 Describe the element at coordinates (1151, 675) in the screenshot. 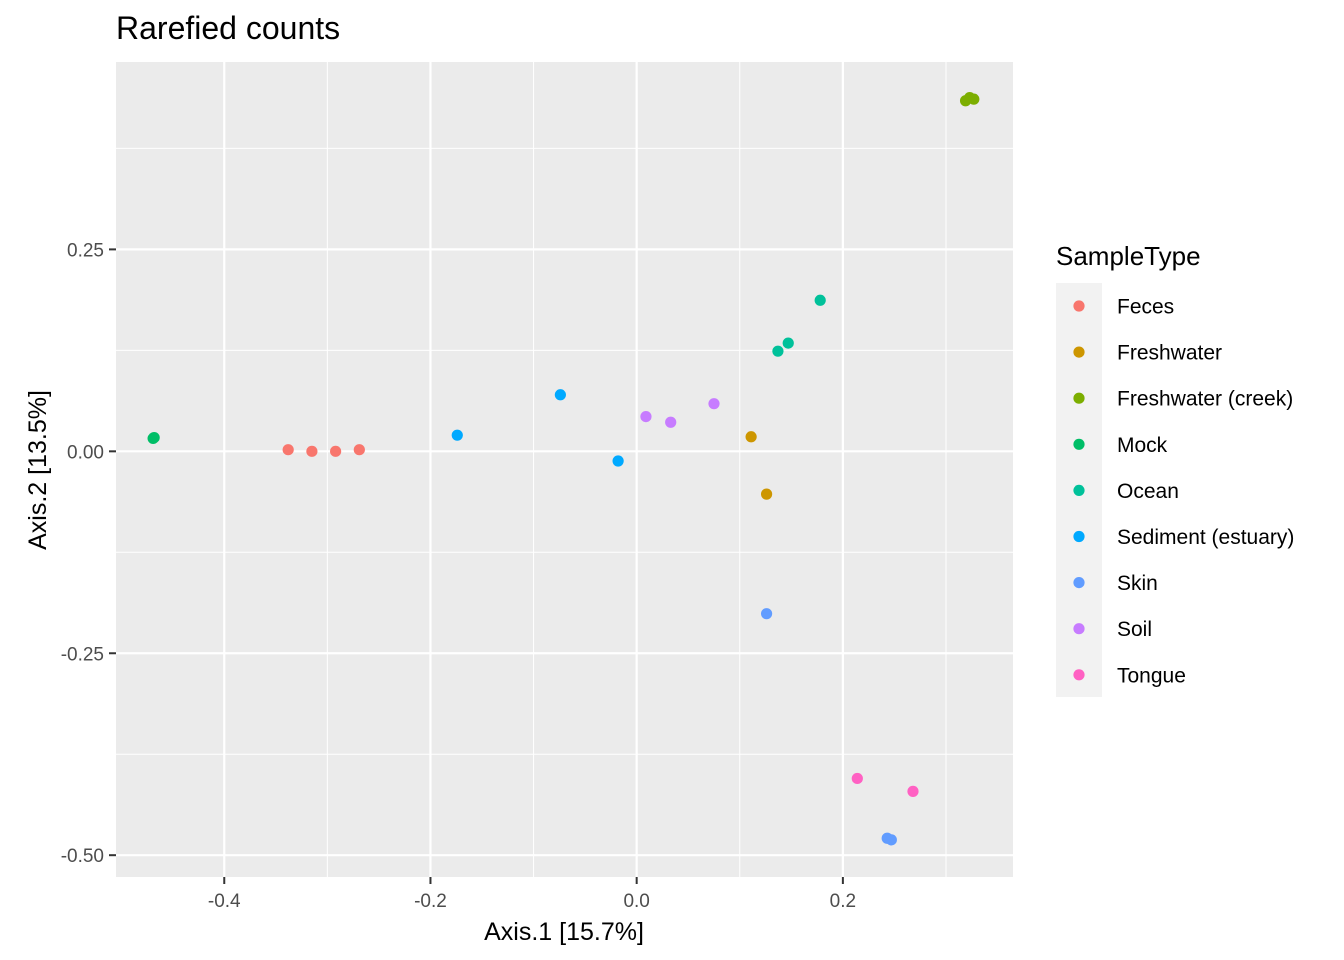

I see `legend-label: Tongue` at that location.